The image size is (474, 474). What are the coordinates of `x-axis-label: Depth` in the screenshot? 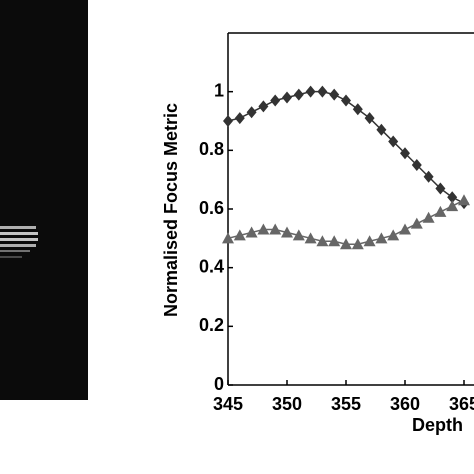 It's located at (437, 425).